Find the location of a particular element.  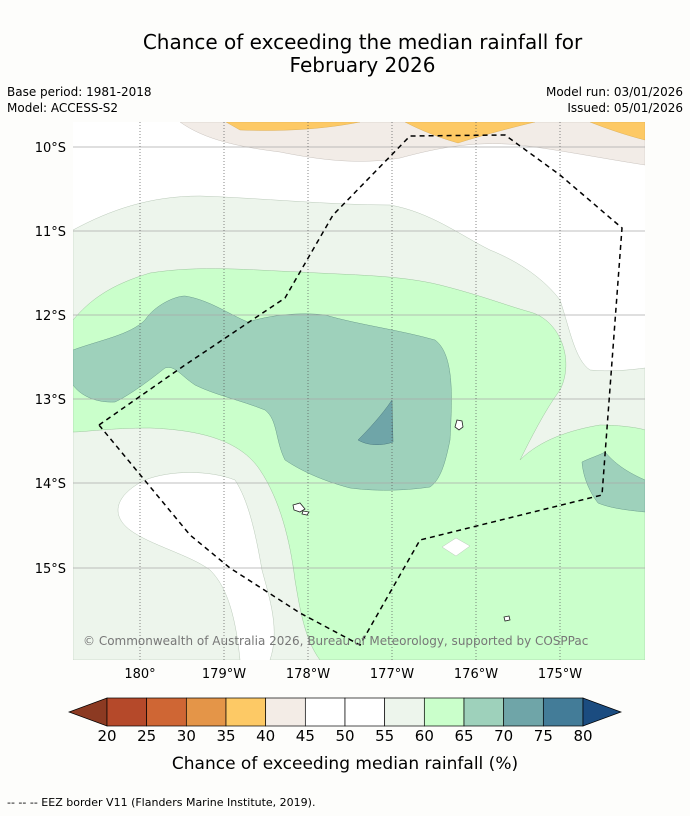

colorbar-tick-35: 35 is located at coordinates (226, 736).